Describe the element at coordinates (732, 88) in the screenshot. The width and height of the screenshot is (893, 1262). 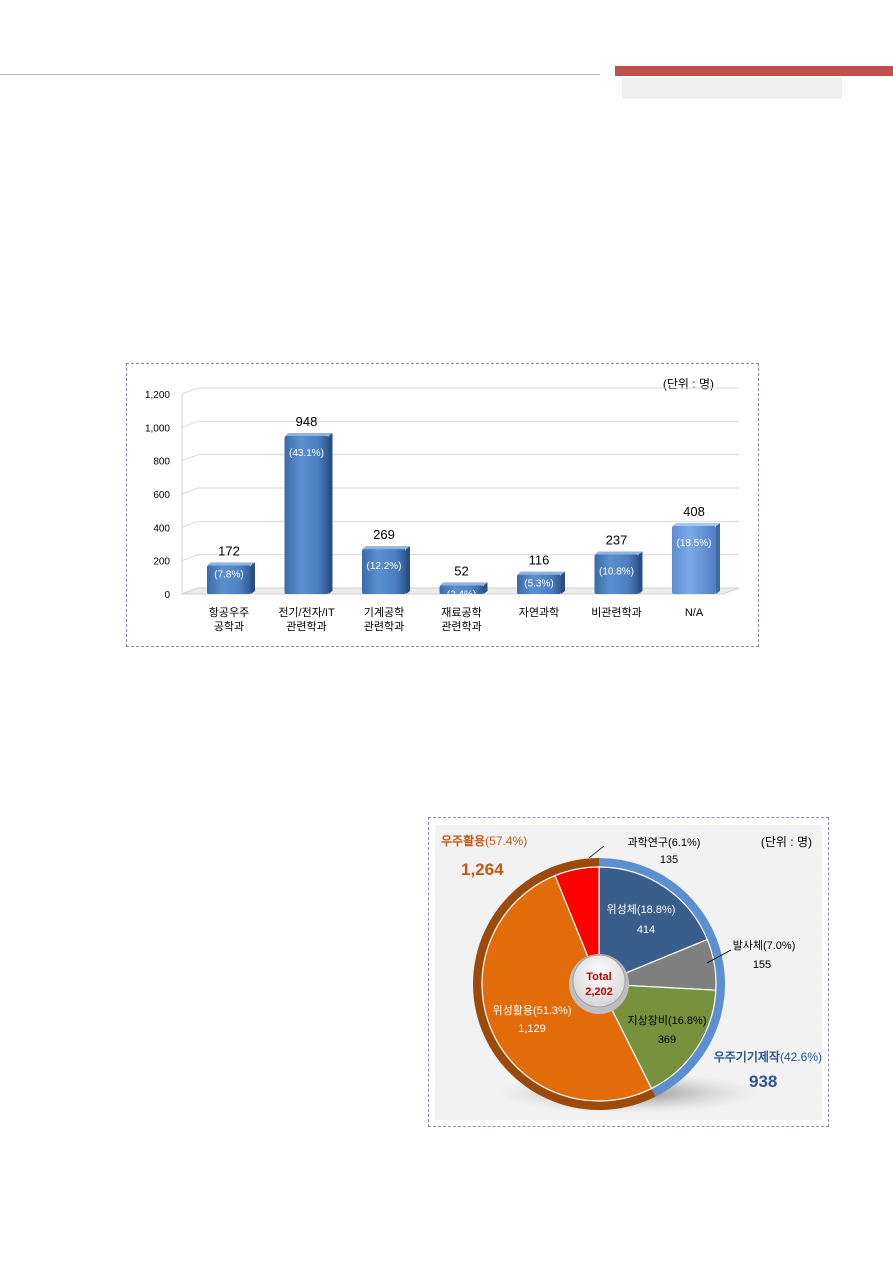
I see `header-tag-box` at that location.